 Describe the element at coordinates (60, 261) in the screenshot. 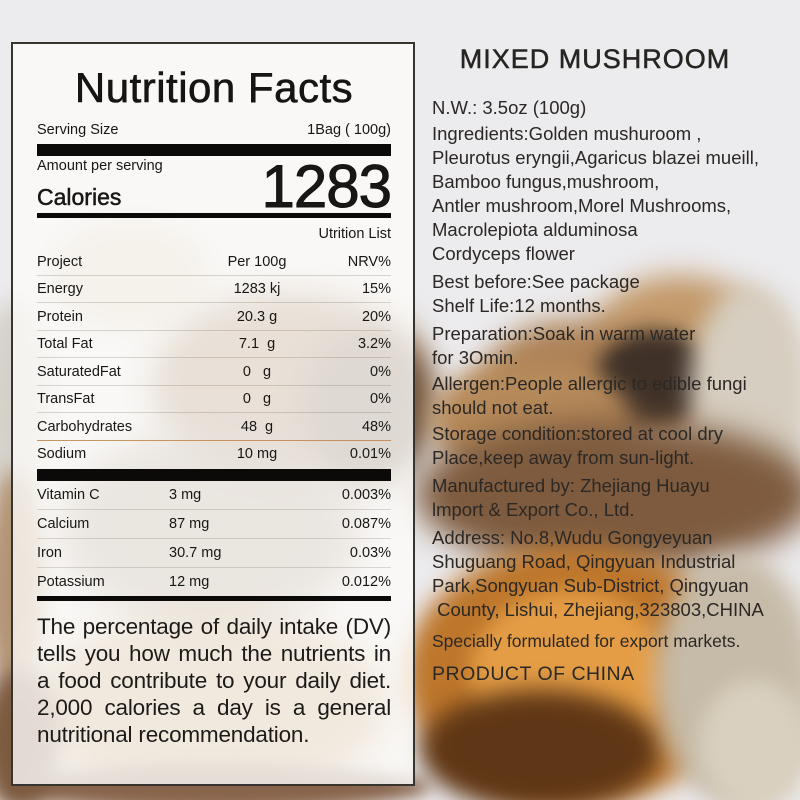

I see `column-project: Project` at that location.